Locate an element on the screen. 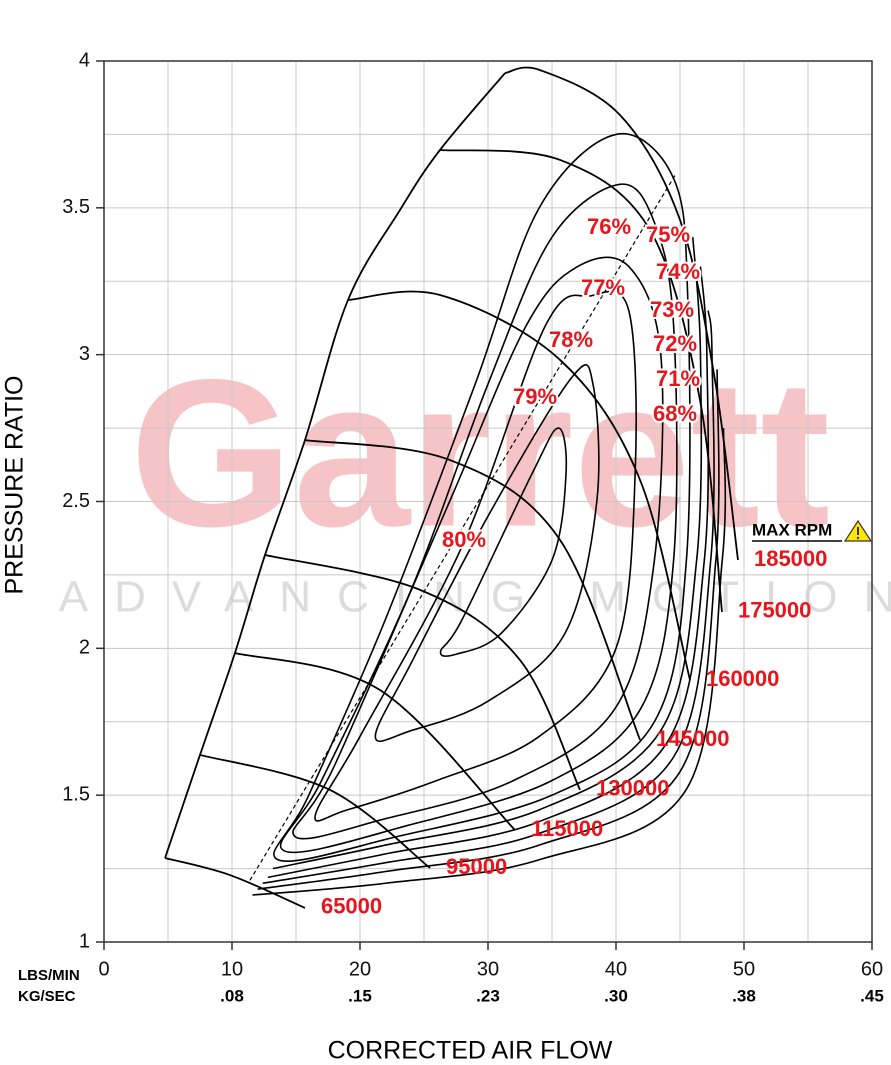  y-tick-label: 3 is located at coordinates (84, 354).